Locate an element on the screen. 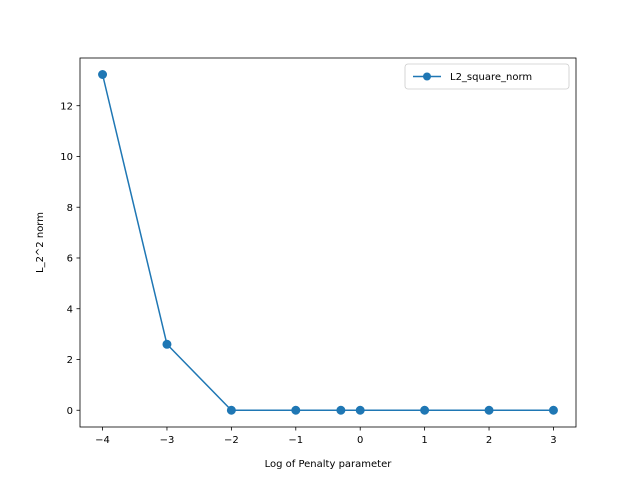  x-tick-label: 1 is located at coordinates (424, 440).